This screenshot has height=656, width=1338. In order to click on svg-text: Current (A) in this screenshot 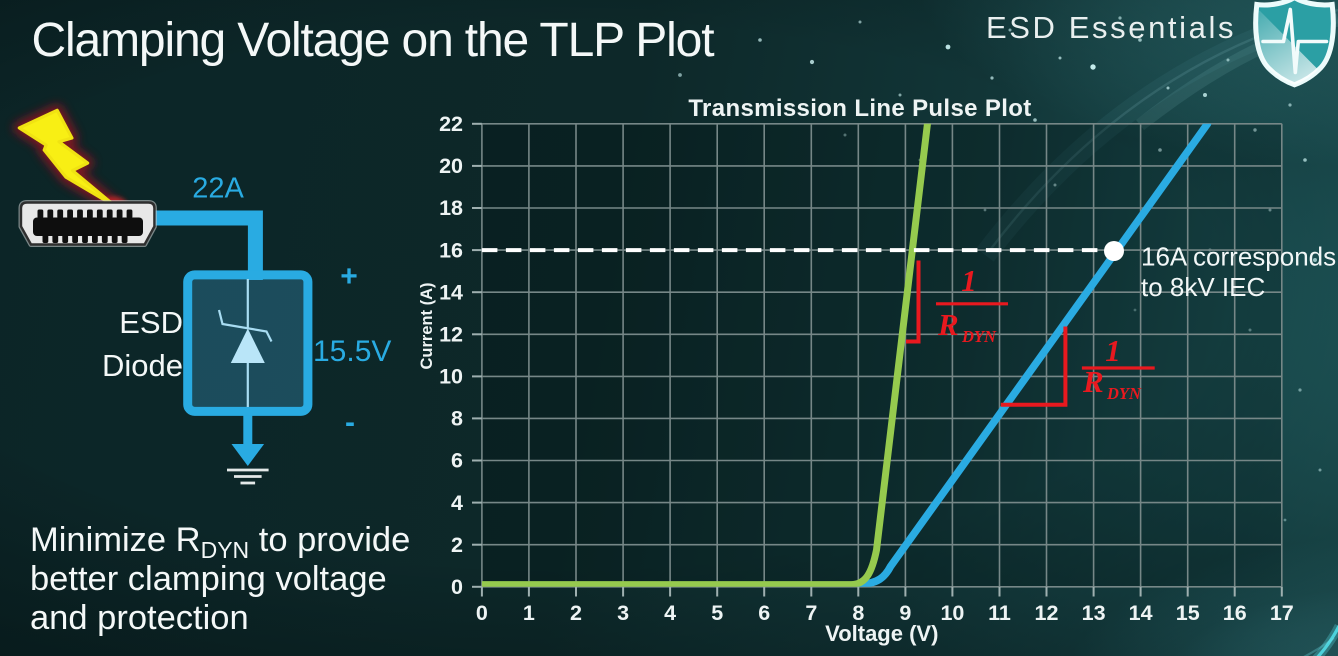, I will do `click(427, 325)`.